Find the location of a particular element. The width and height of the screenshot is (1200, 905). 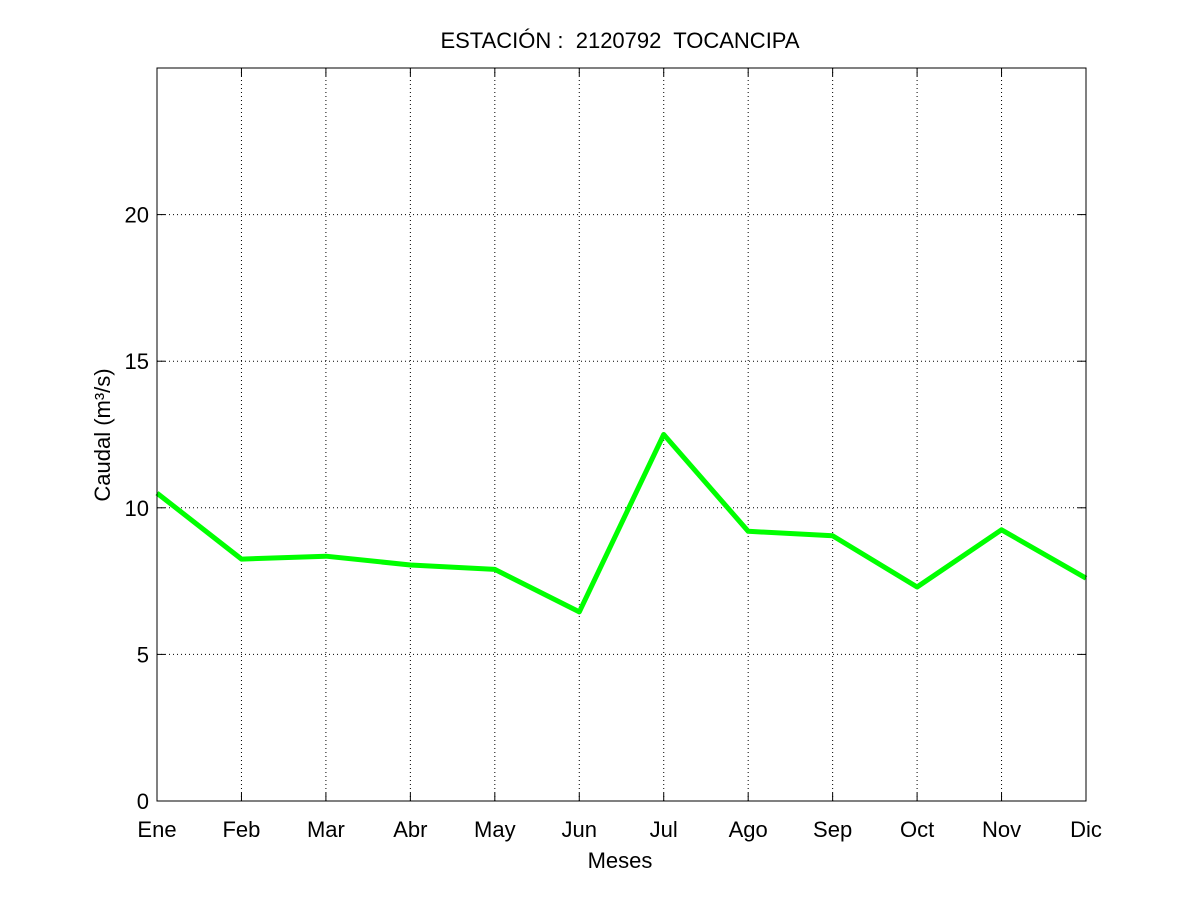

x-tick-label: Oct is located at coordinates (917, 829).